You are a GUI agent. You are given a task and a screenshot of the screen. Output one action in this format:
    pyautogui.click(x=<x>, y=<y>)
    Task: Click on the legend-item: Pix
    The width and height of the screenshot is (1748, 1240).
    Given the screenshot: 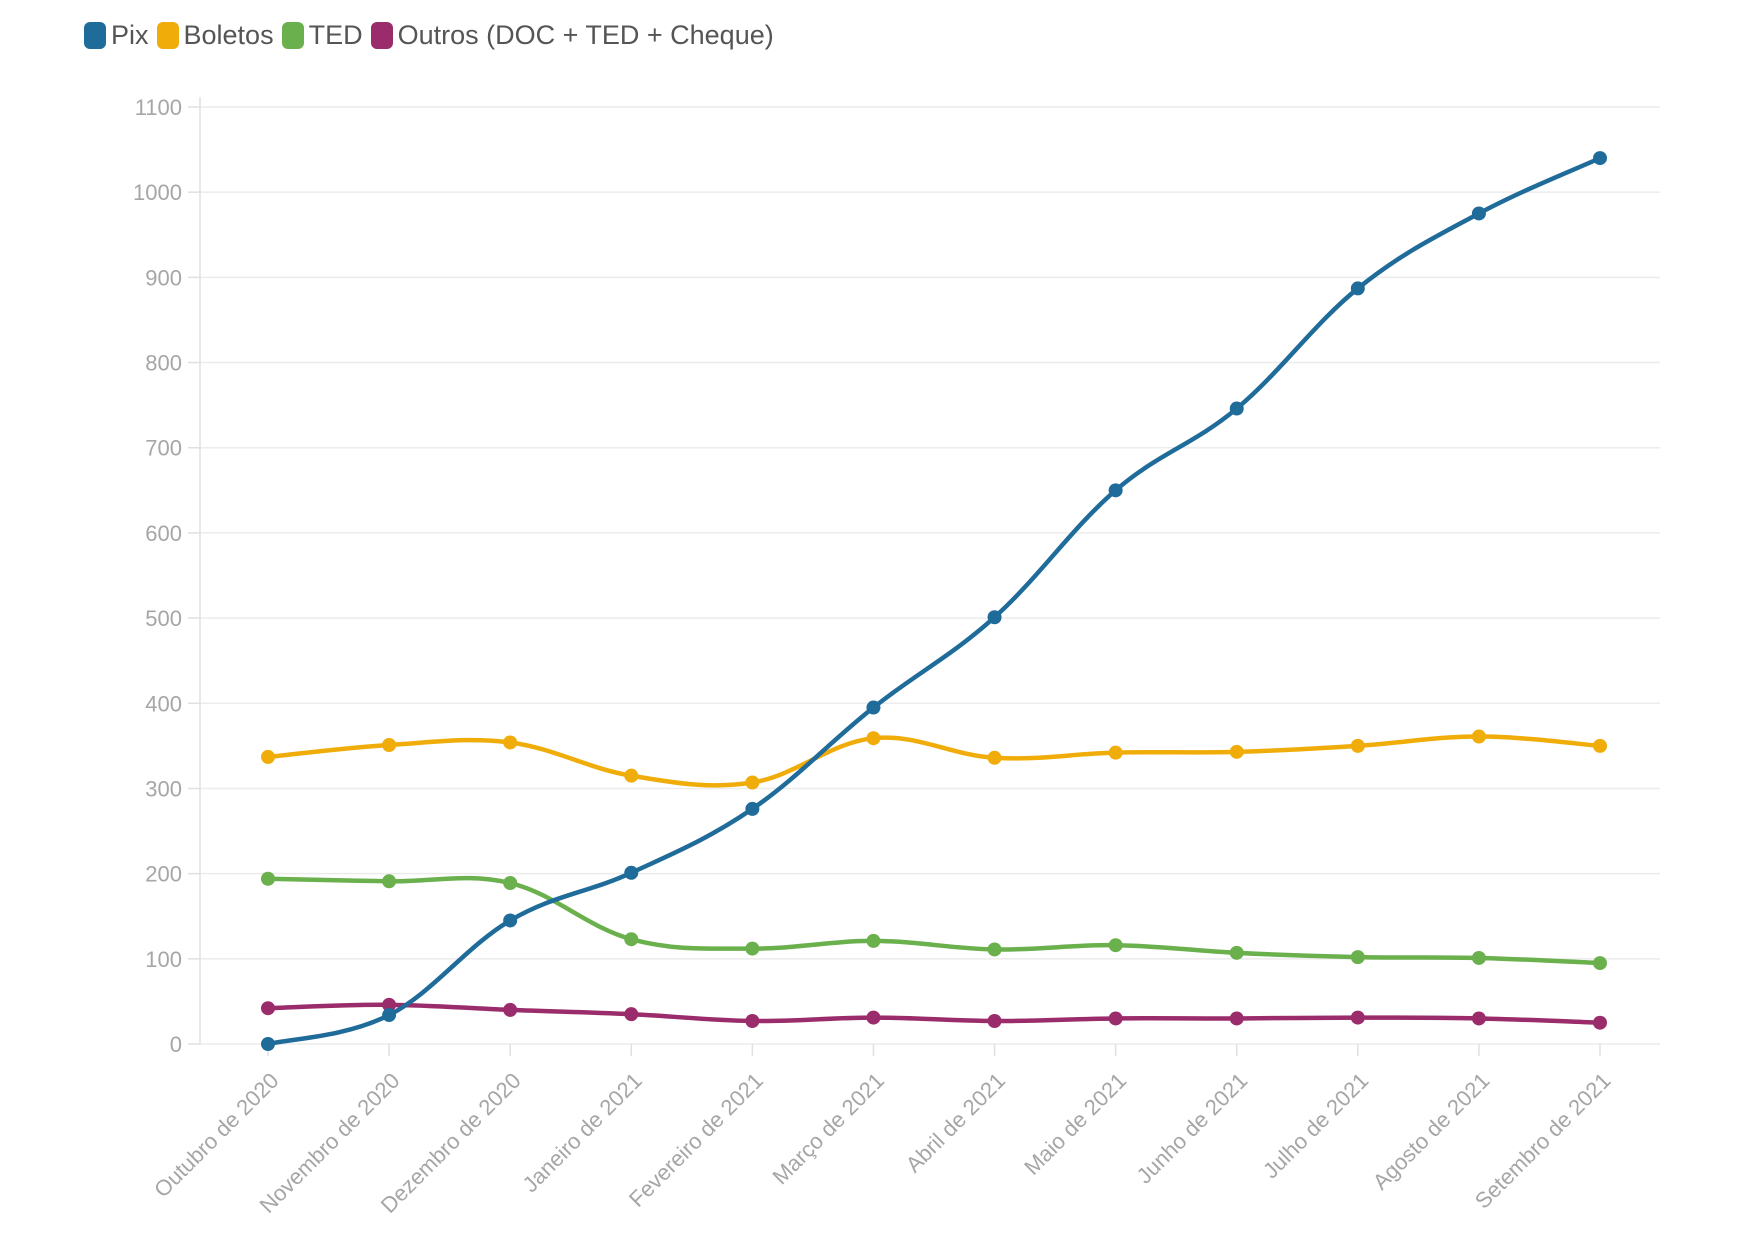 What is the action you would take?
    pyautogui.click(x=116, y=35)
    